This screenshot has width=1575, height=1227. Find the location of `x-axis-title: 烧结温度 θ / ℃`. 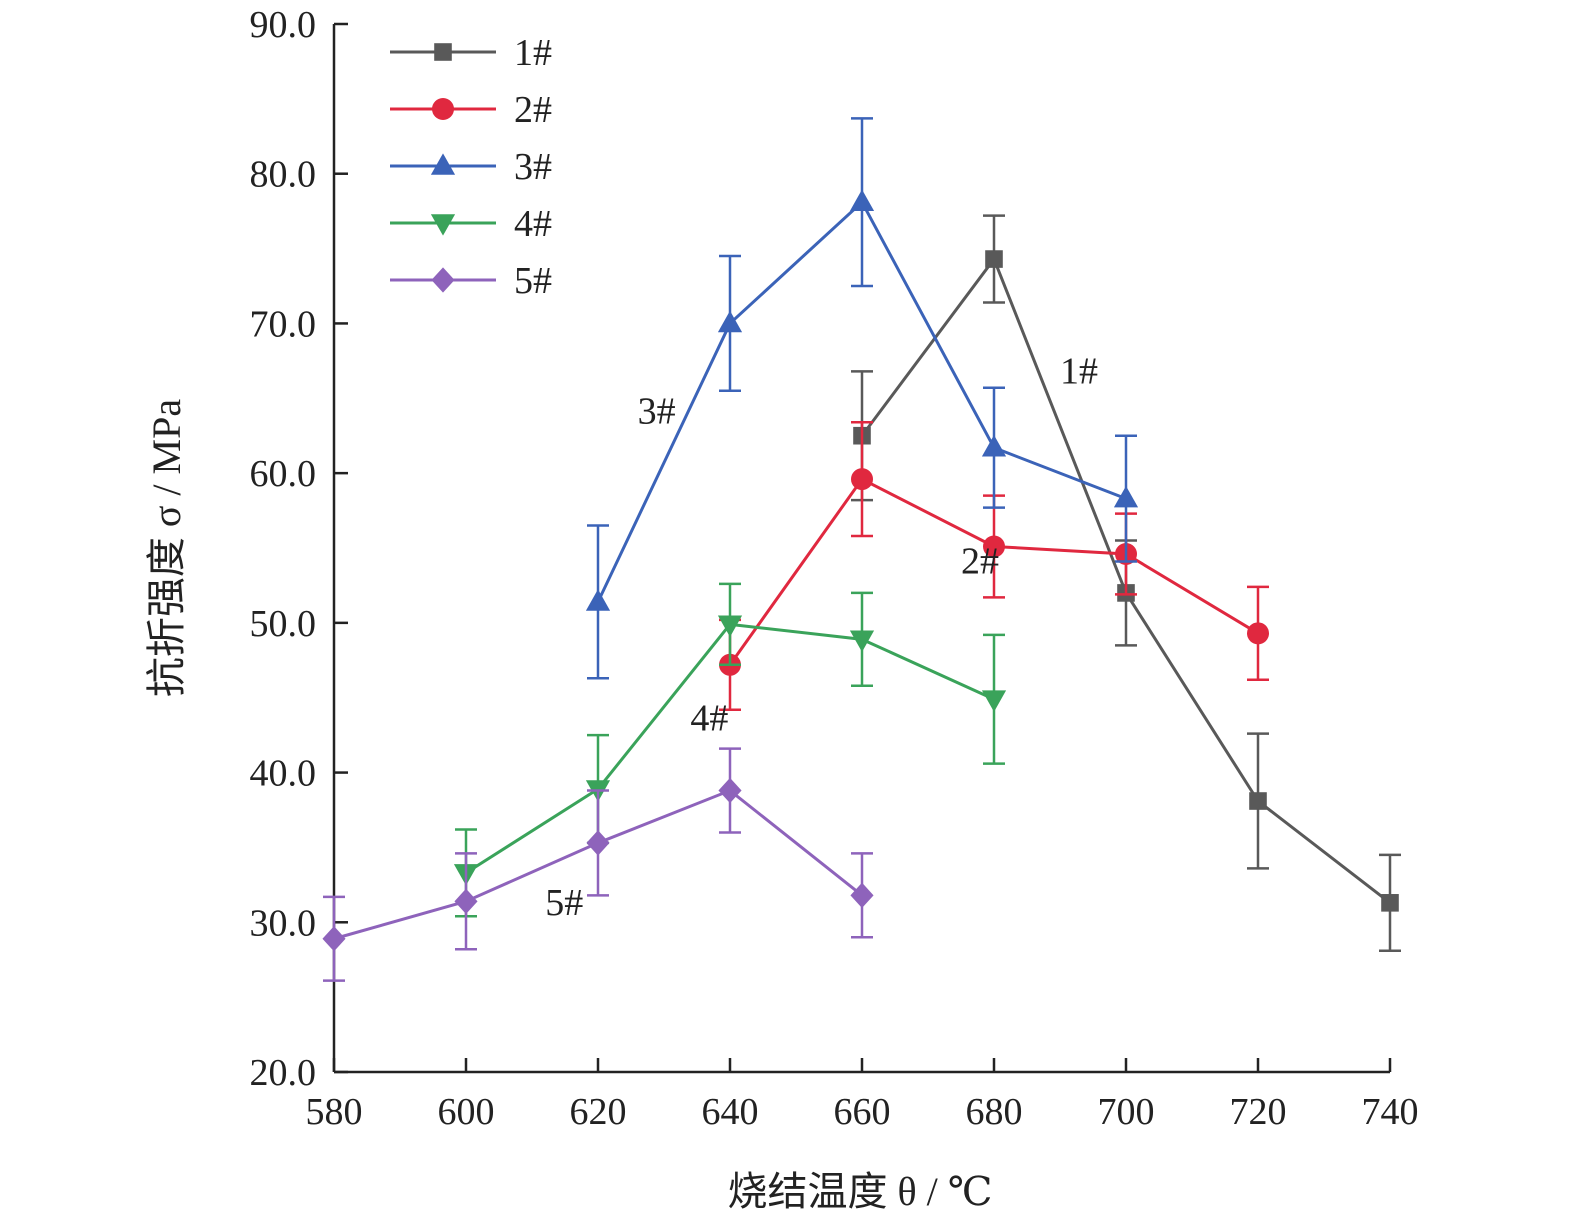

x-axis-title: 烧结温度 θ / ℃ is located at coordinates (859, 1191).